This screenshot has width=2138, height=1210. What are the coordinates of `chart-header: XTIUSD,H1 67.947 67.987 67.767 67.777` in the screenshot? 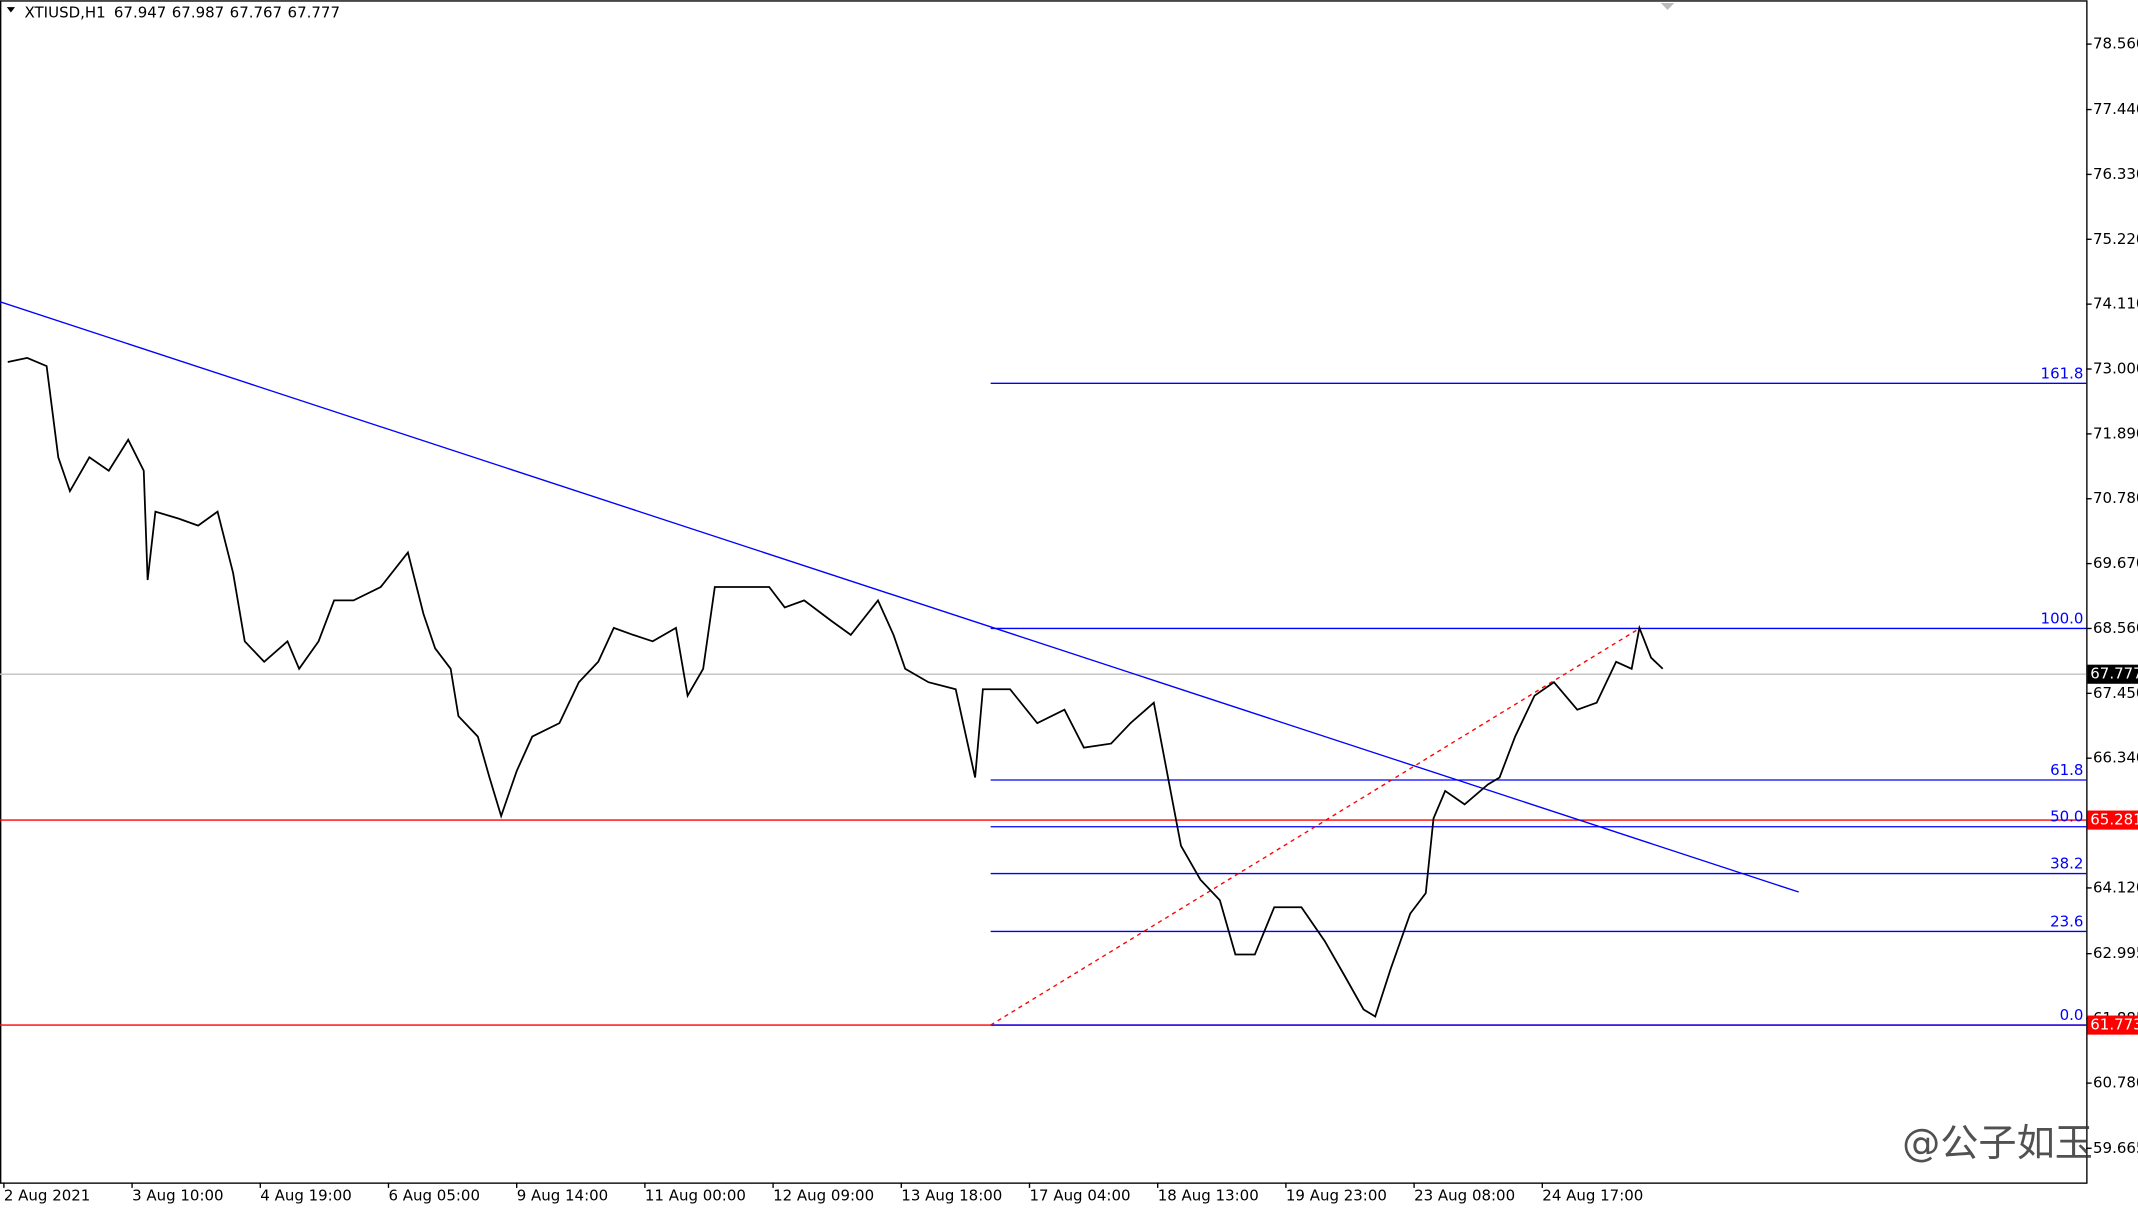 It's located at (182, 12).